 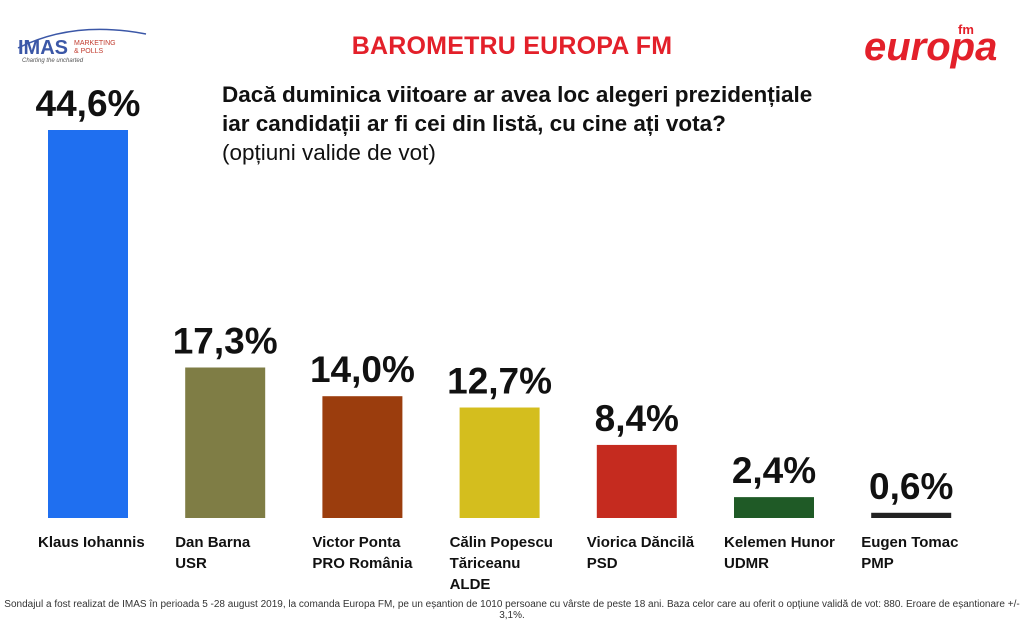 What do you see at coordinates (191, 563) in the screenshot?
I see `candidate-label-1-1: USR` at bounding box center [191, 563].